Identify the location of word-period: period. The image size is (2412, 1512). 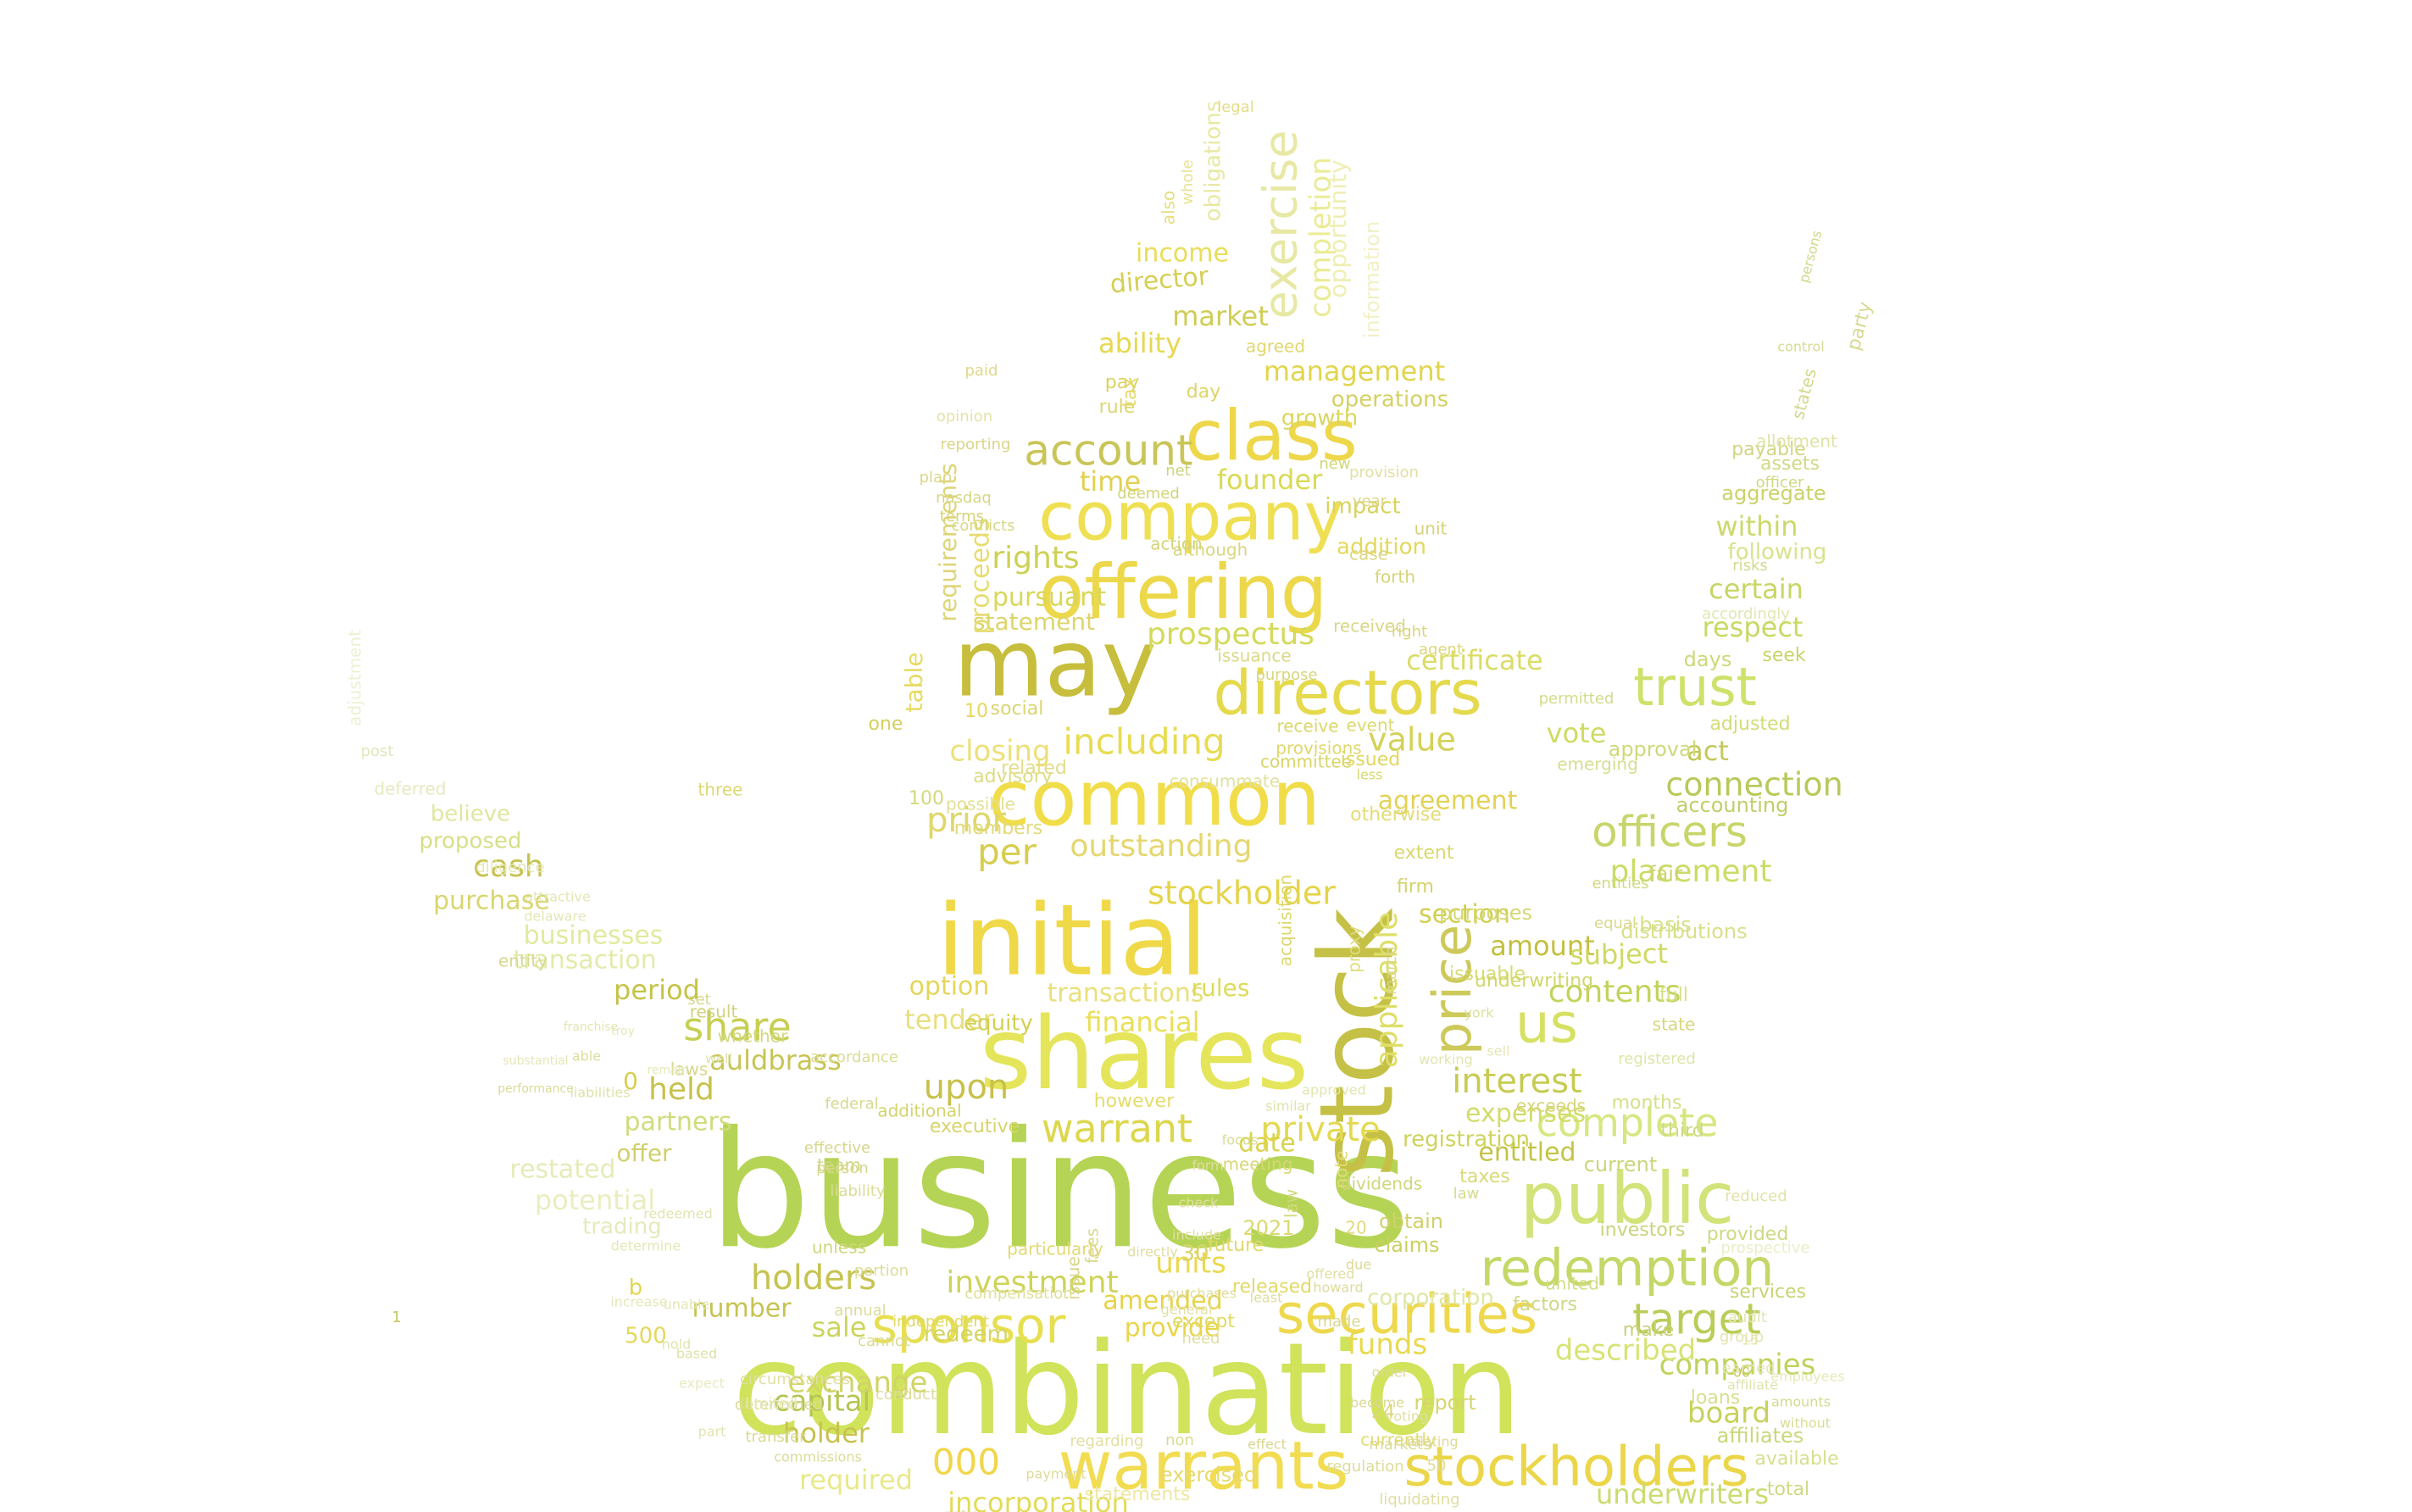
(657, 990).